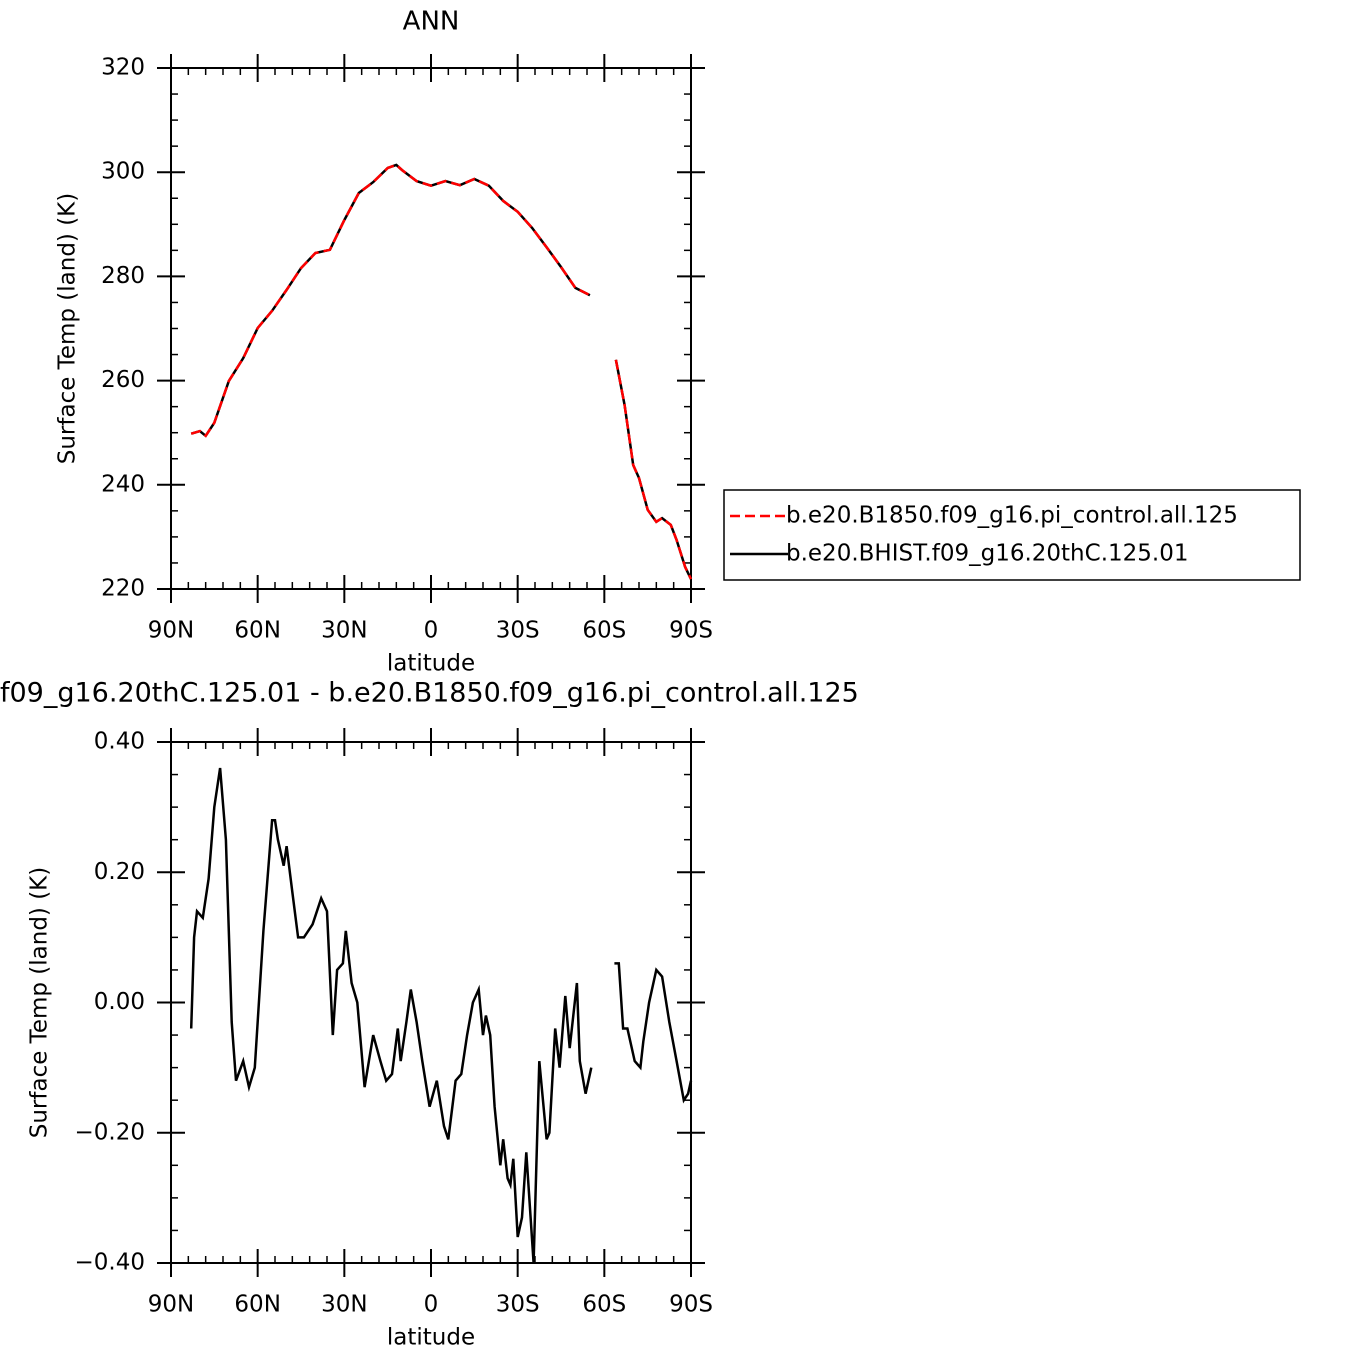 The width and height of the screenshot is (1358, 1358). What do you see at coordinates (123, 68) in the screenshot?
I see `y-tick-label: 320` at bounding box center [123, 68].